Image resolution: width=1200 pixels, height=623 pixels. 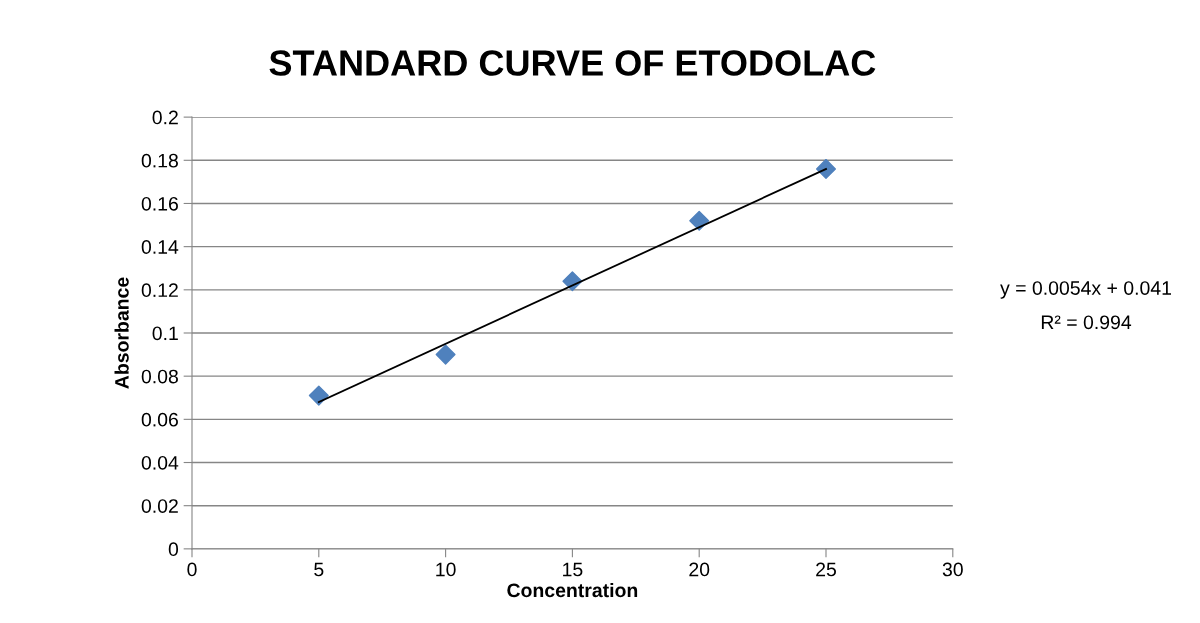 What do you see at coordinates (159, 376) in the screenshot?
I see `y-tick-label: 0.08` at bounding box center [159, 376].